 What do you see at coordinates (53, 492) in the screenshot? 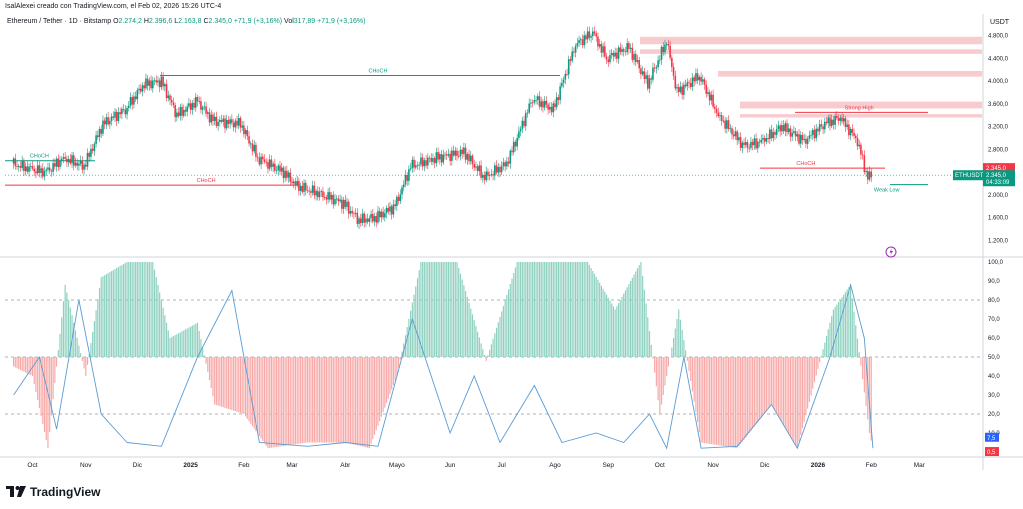
I see `tradingview-brand: TradingView` at bounding box center [53, 492].